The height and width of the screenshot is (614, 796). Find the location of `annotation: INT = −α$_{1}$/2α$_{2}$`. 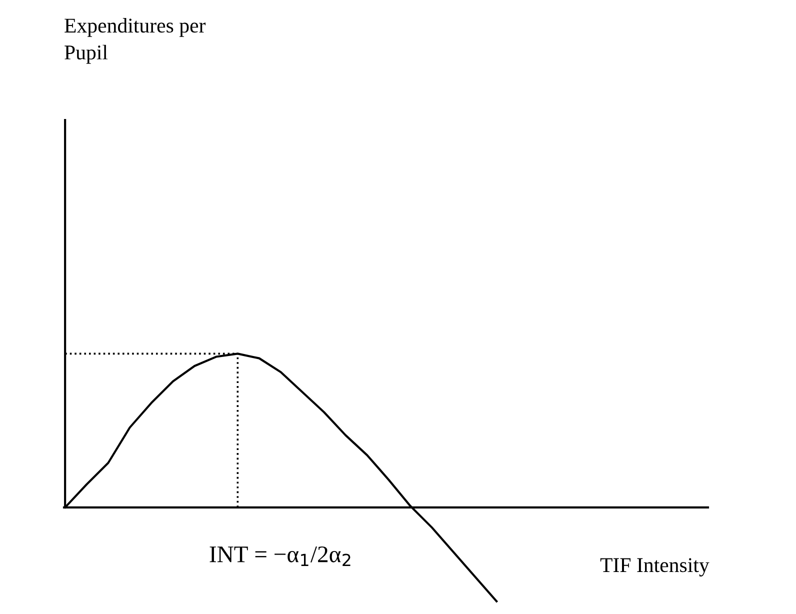

annotation: INT = −α$_{1}$/2α$_{2}$ is located at coordinates (280, 556).